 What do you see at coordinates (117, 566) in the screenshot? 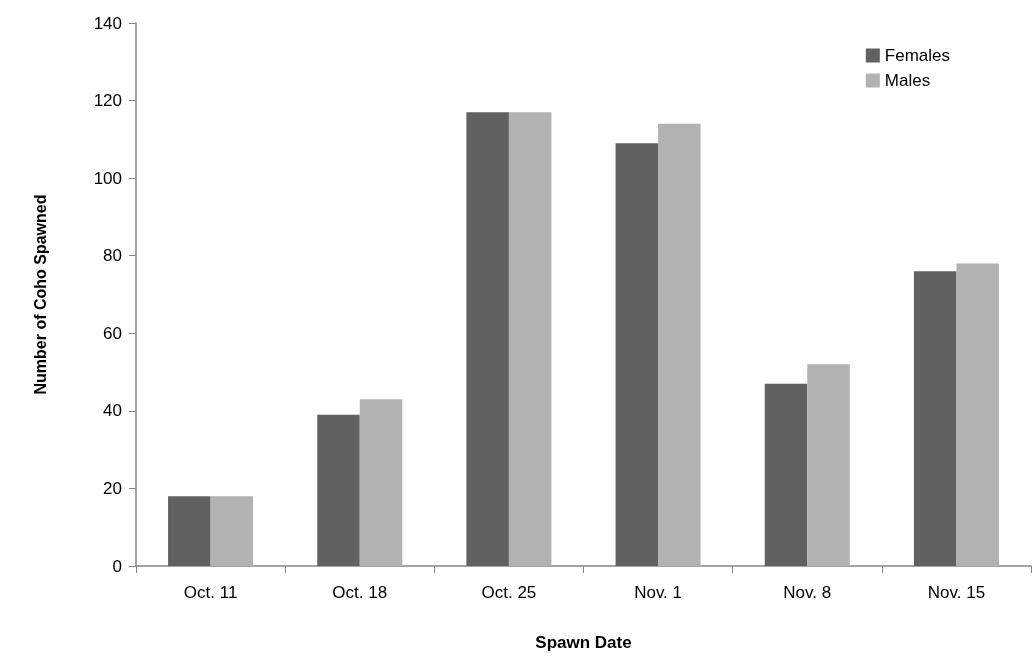
I see `y-tick-label: 0` at bounding box center [117, 566].